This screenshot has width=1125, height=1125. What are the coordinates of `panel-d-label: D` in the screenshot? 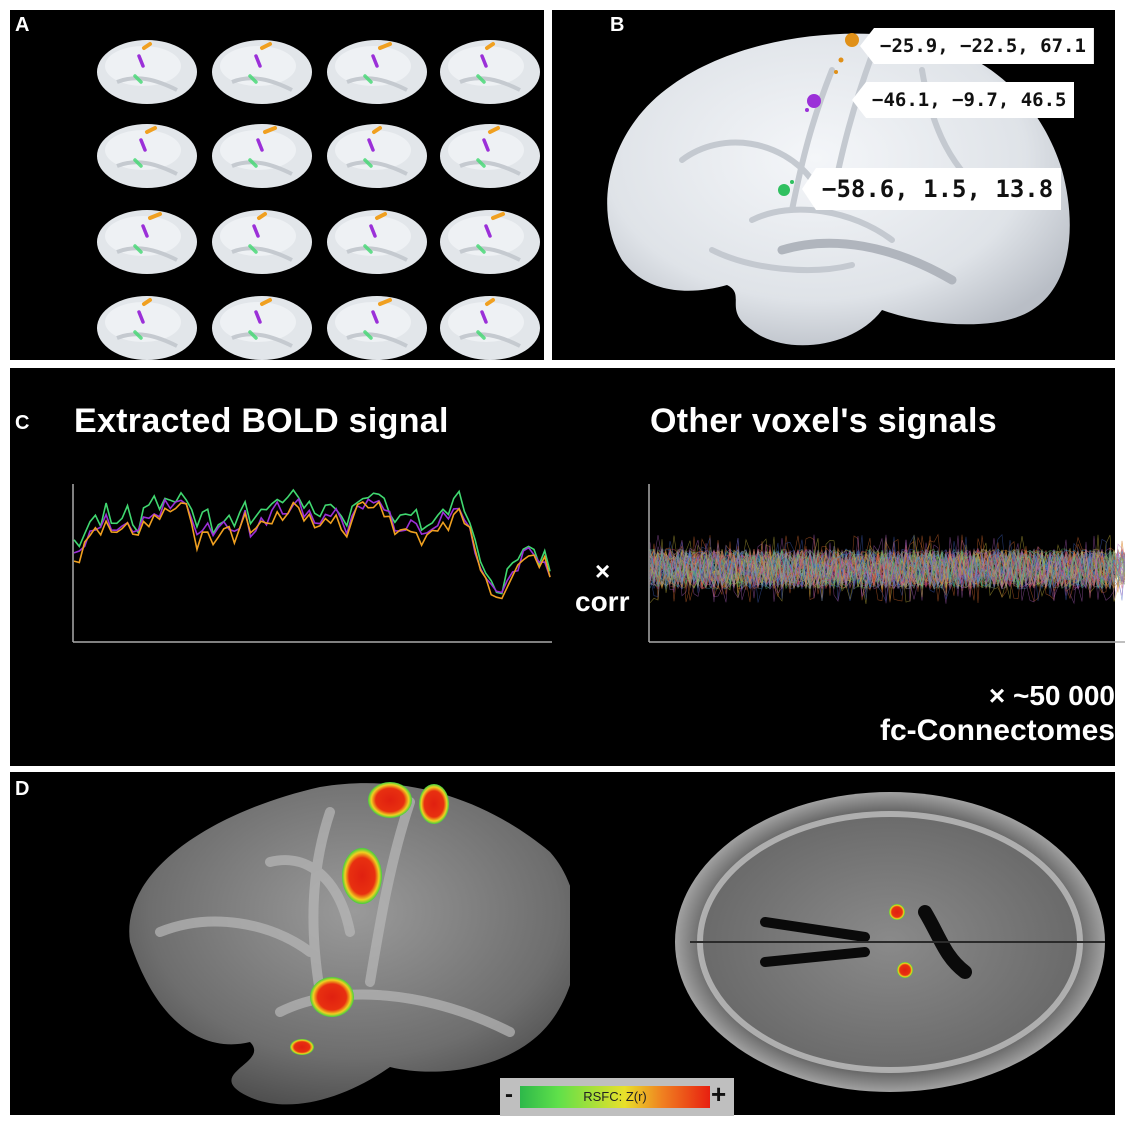 It's located at (22, 789).